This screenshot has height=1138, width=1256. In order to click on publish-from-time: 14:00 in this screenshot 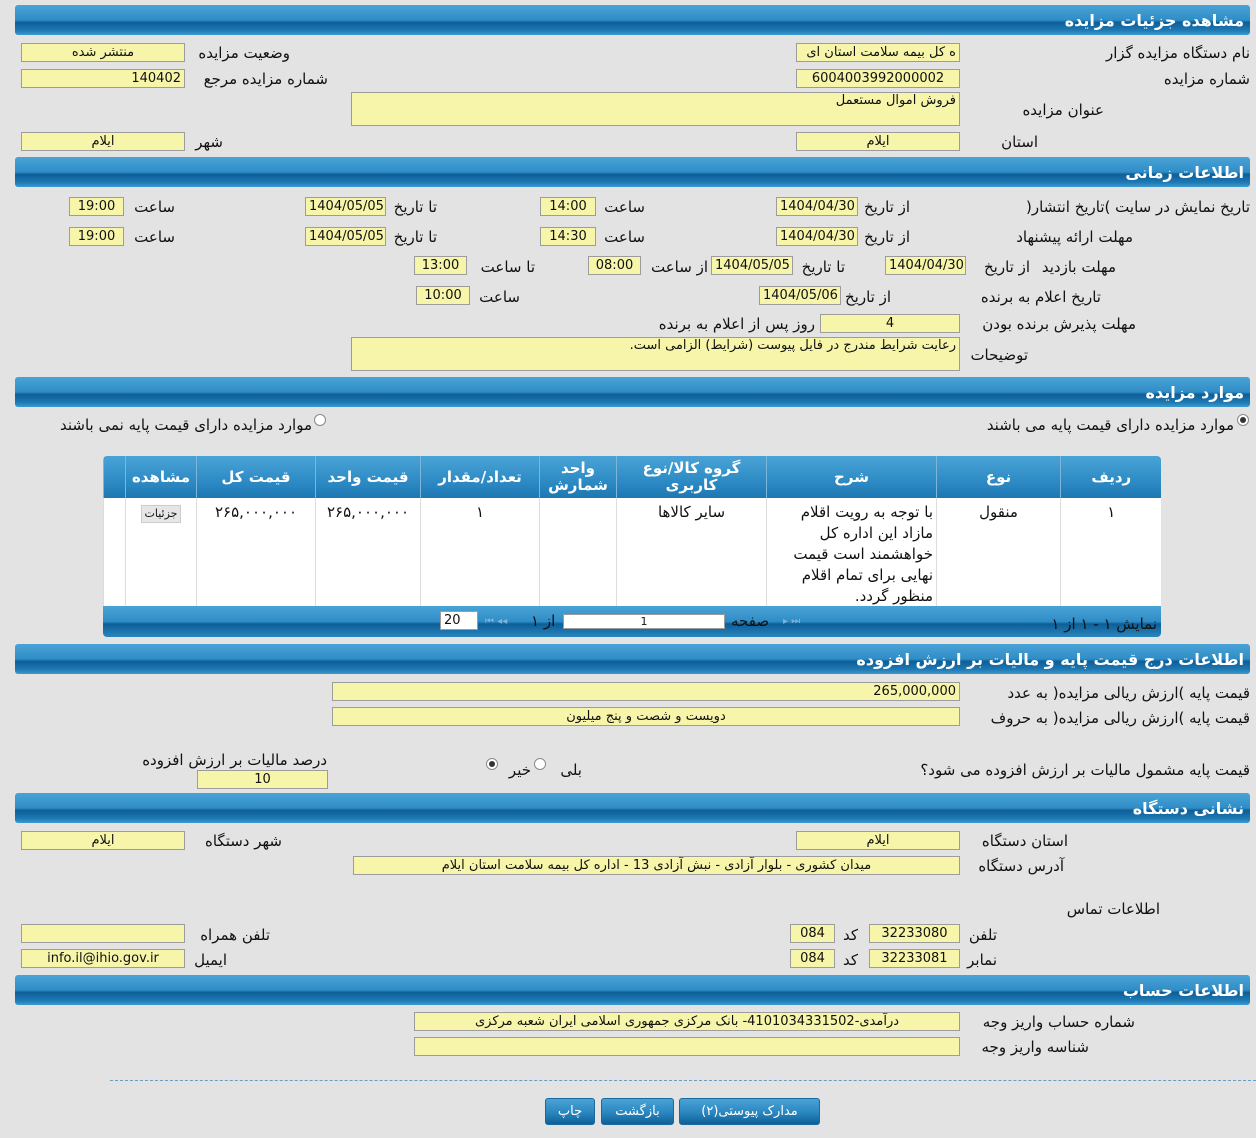, I will do `click(568, 206)`.